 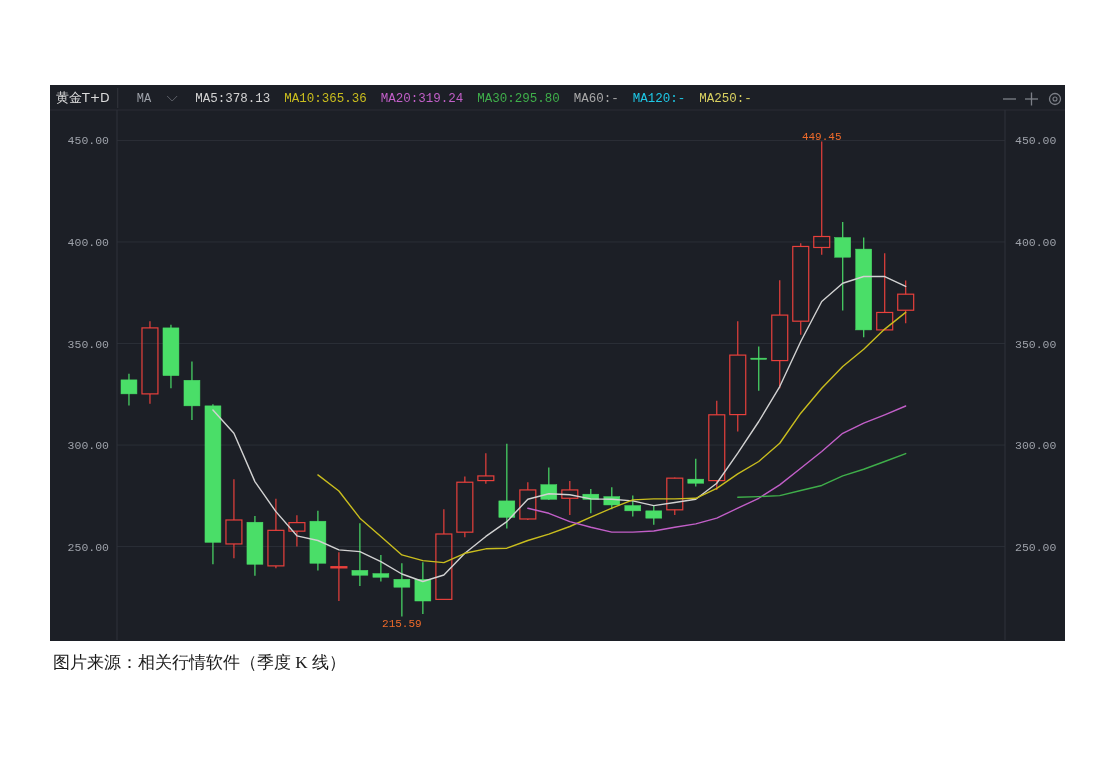 What do you see at coordinates (725, 99) in the screenshot?
I see `legend-item: MA250:-` at bounding box center [725, 99].